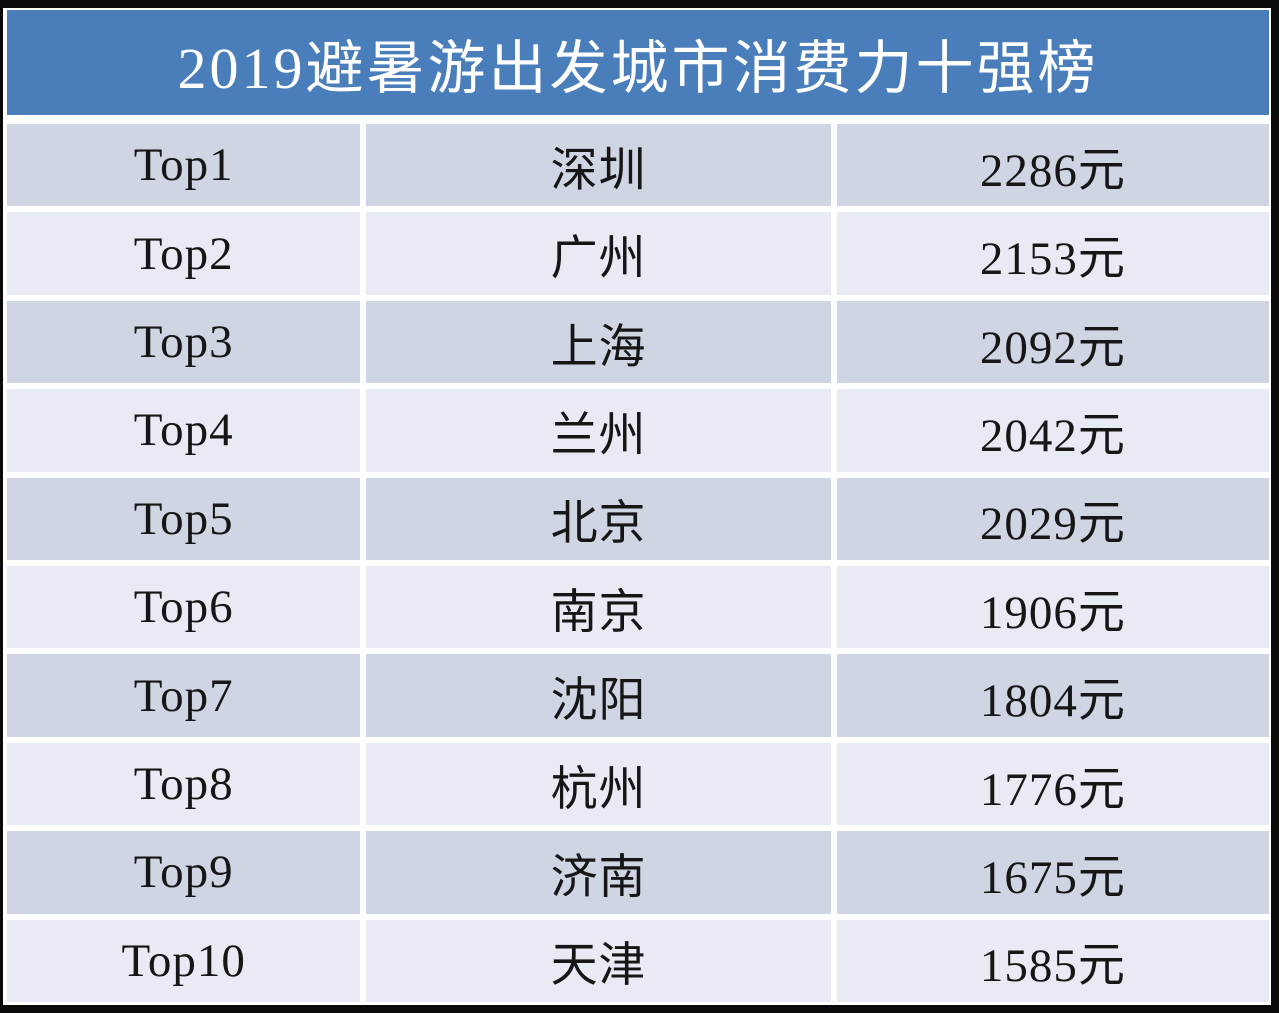 This screenshot has width=1279, height=1013. What do you see at coordinates (598, 695) in the screenshot?
I see `city-cell: 沈阳` at bounding box center [598, 695].